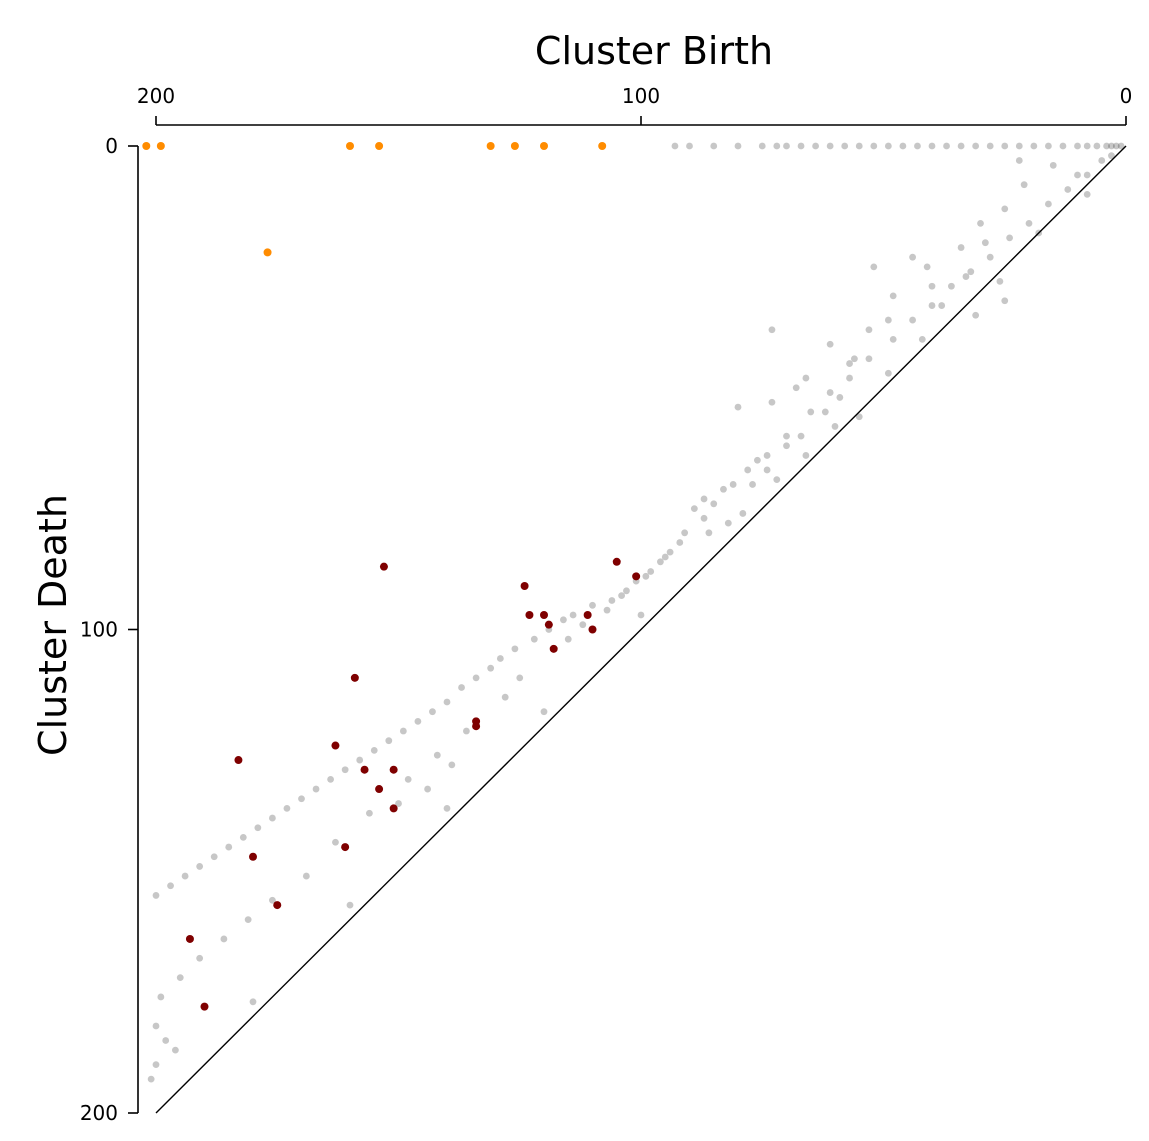 The height and width of the screenshot is (1141, 1149). What do you see at coordinates (156, 96) in the screenshot?
I see `x-tick-label: 200` at bounding box center [156, 96].